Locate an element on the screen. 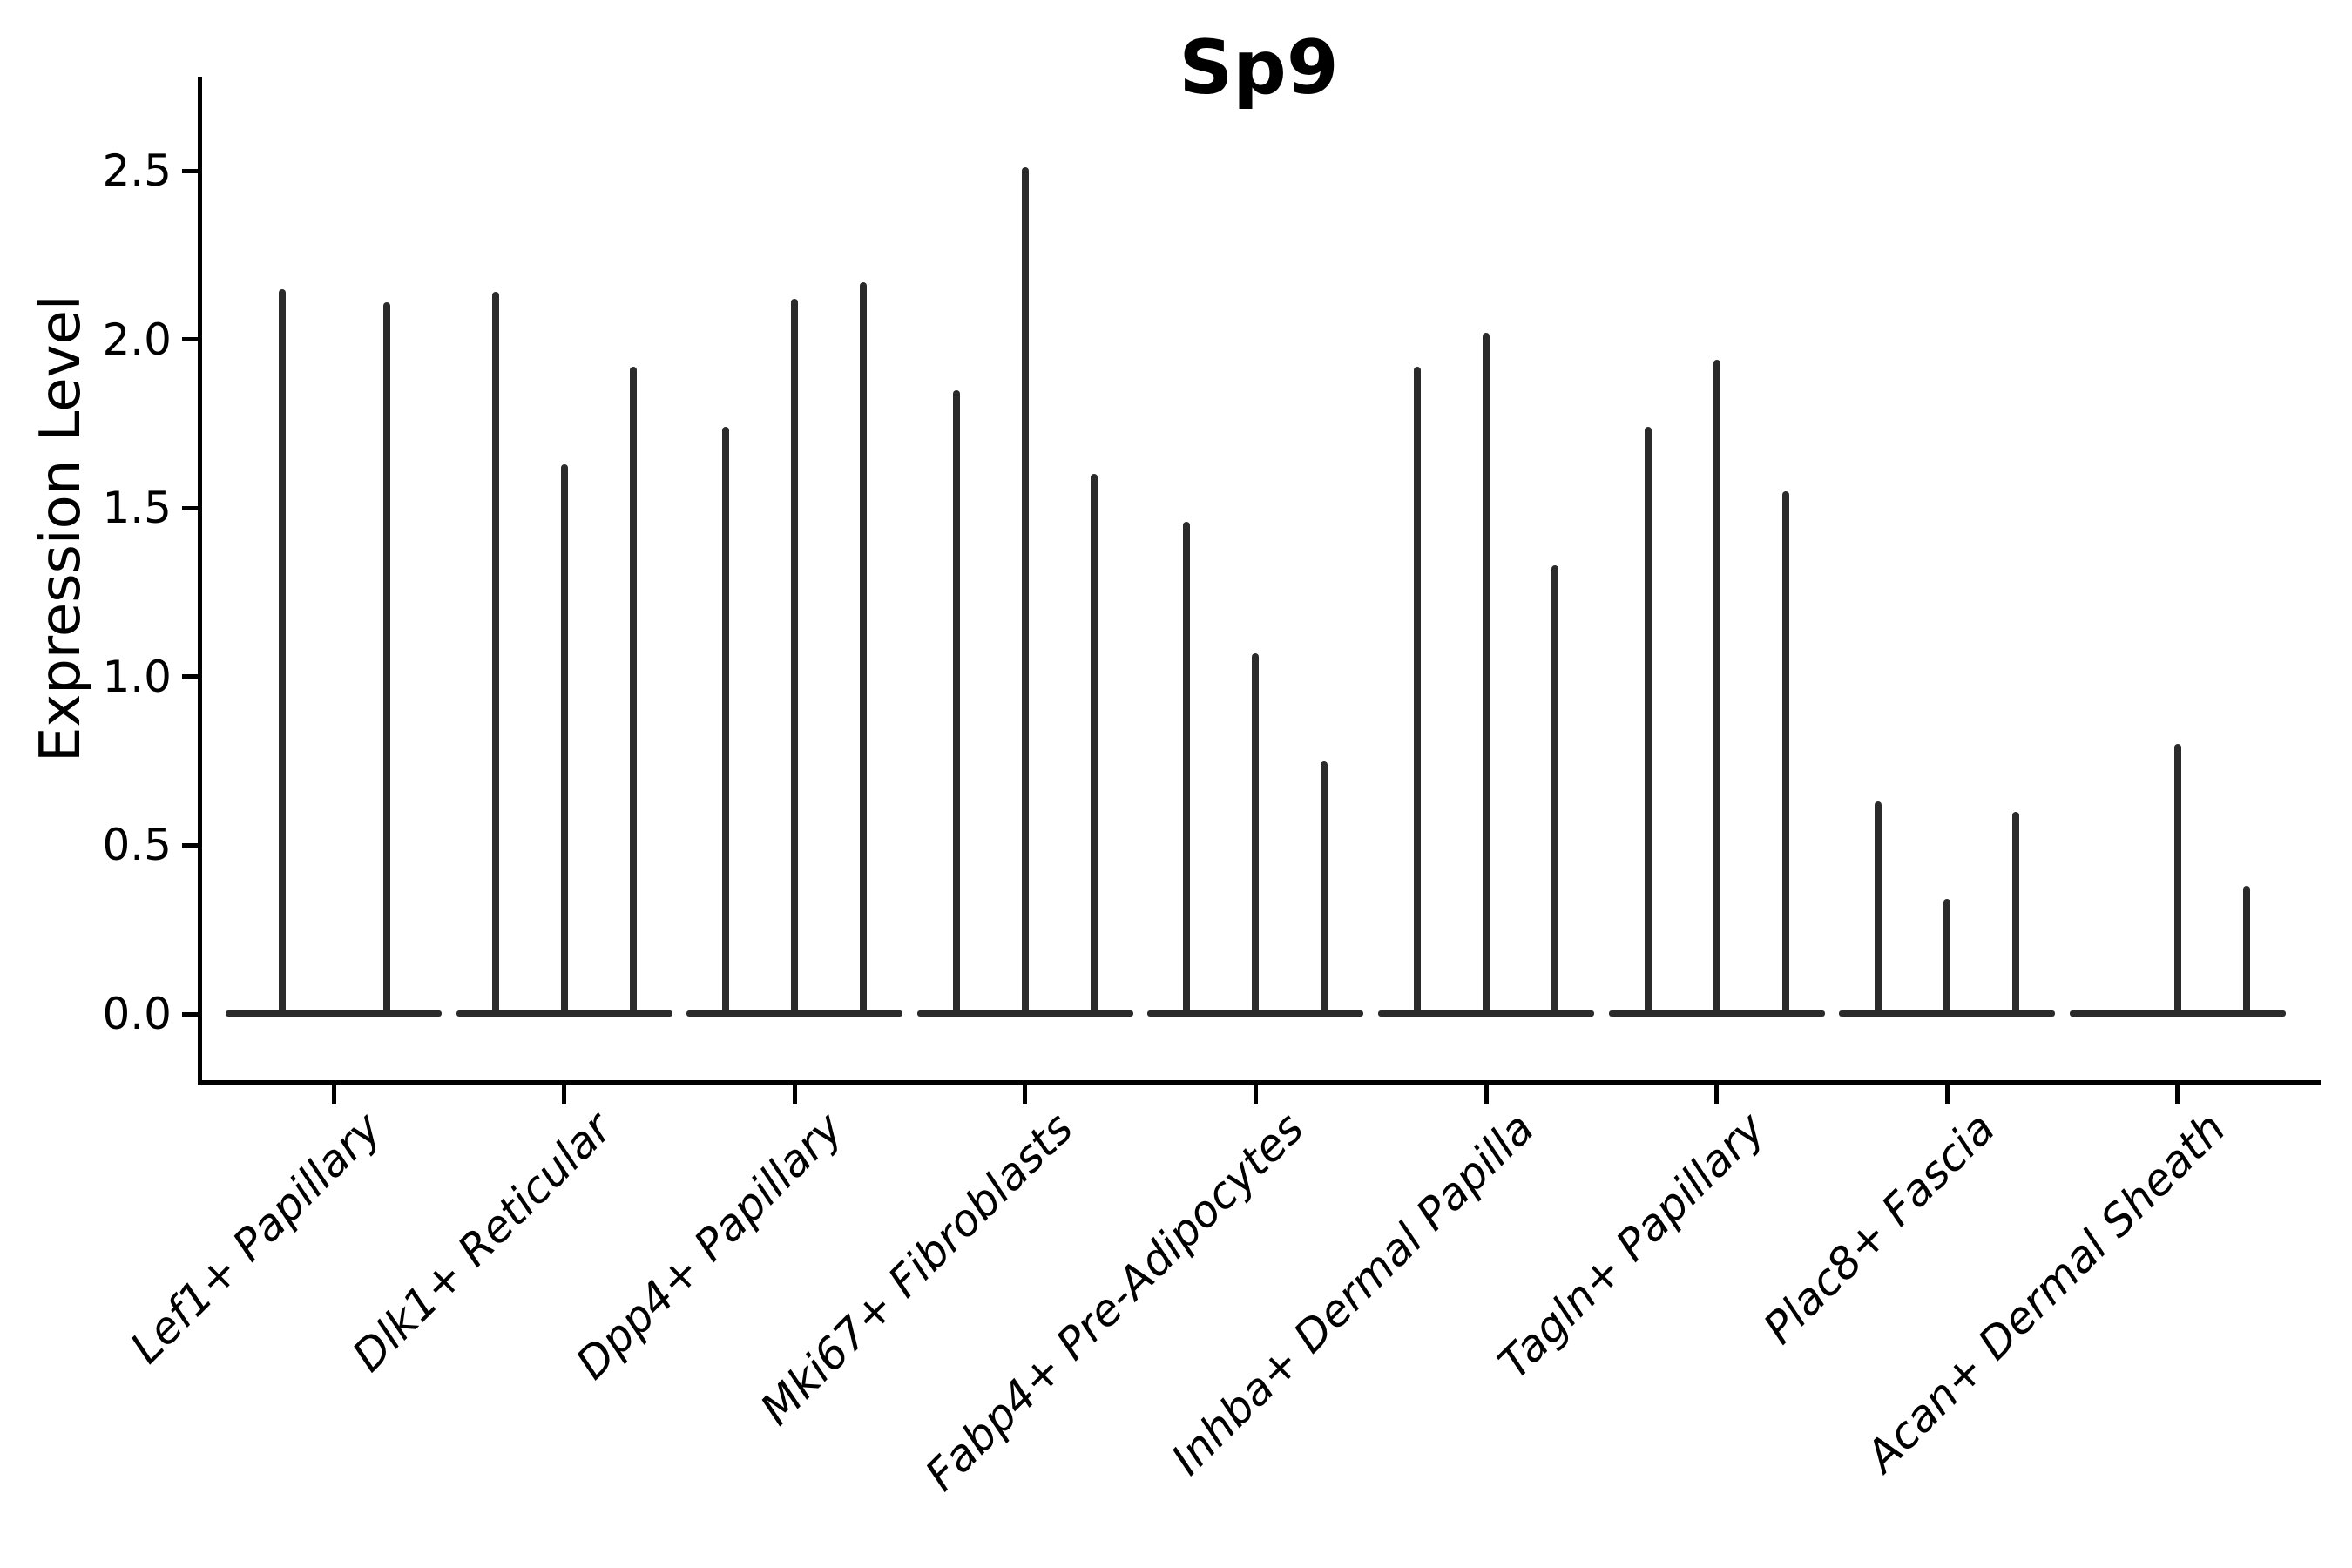 The height and width of the screenshot is (1568, 2352). y-tick-label: 0.5 is located at coordinates (137, 845).